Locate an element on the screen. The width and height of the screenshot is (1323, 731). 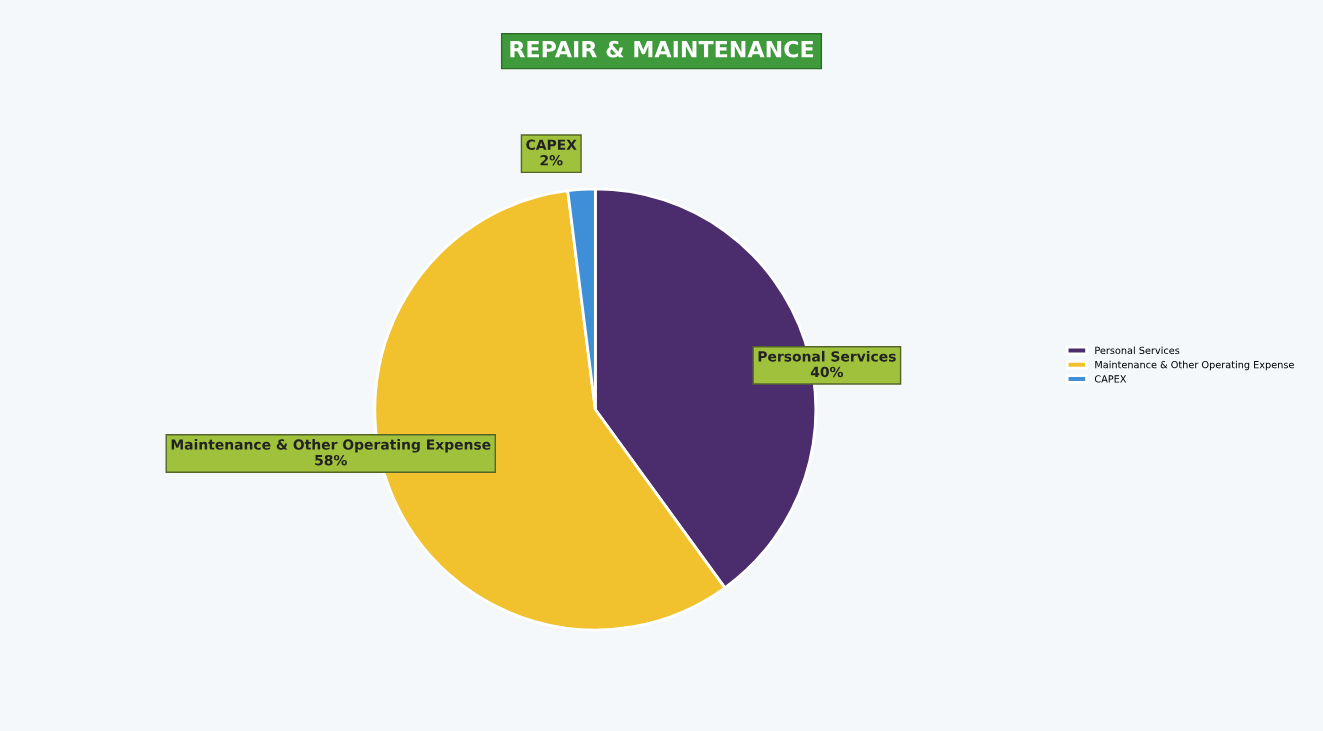
legend-label: CAPEX is located at coordinates (1110, 379).